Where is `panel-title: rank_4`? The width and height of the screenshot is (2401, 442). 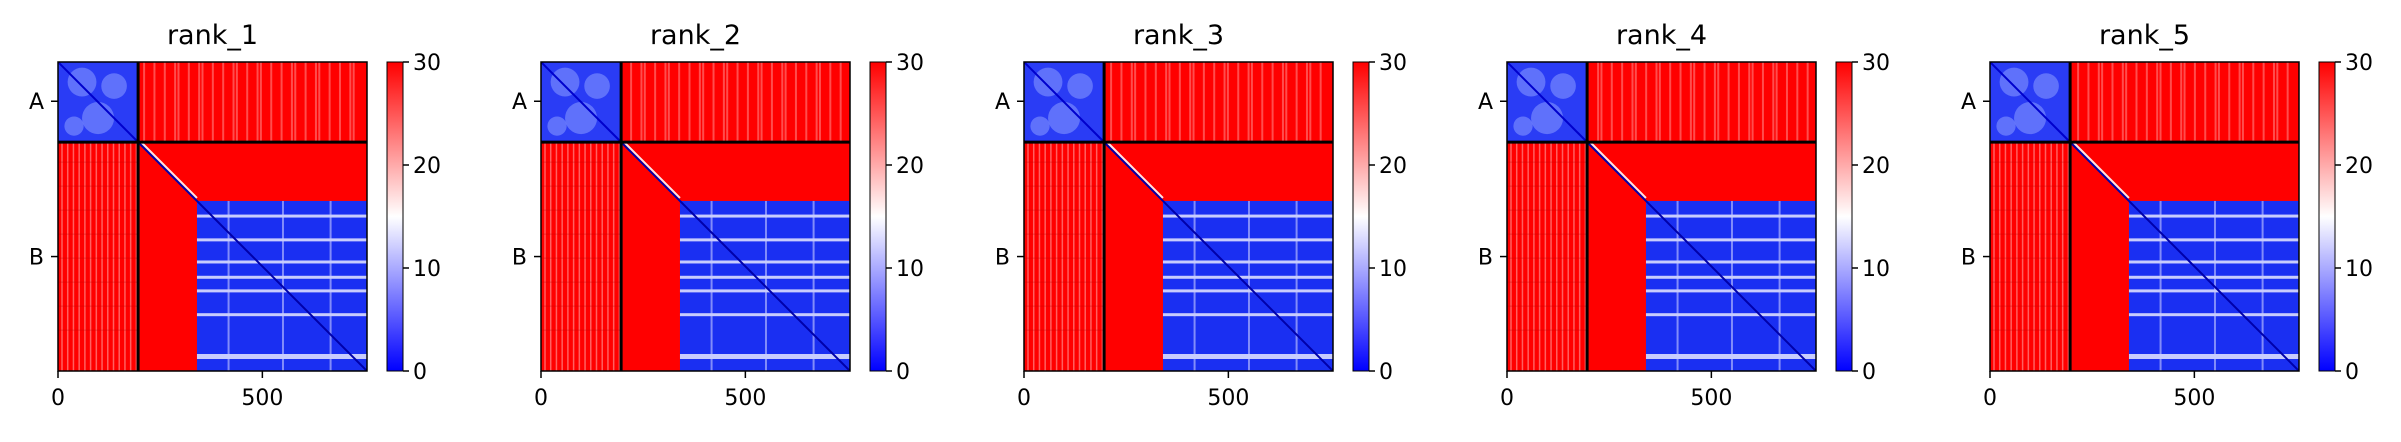 panel-title: rank_4 is located at coordinates (1661, 35).